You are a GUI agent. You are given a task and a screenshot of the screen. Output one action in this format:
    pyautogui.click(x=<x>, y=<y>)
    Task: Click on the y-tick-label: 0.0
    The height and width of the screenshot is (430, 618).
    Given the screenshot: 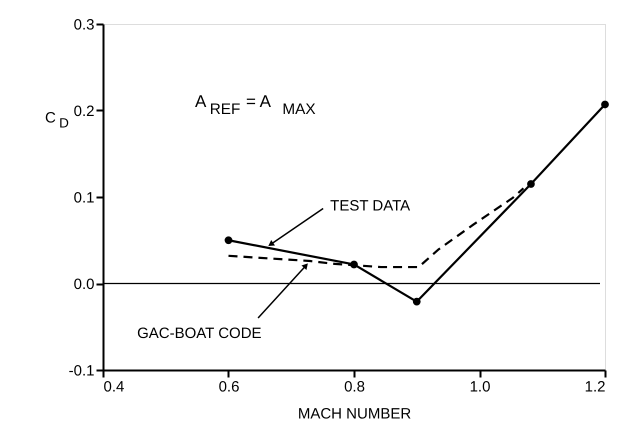 What is the action you would take?
    pyautogui.click(x=84, y=284)
    